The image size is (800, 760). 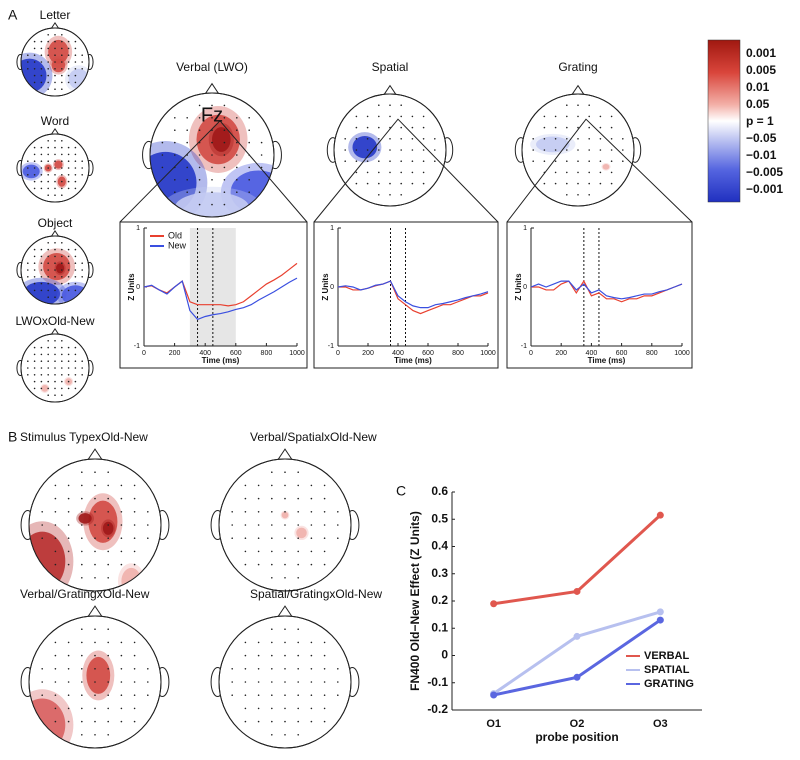 I want to click on point, so click(x=494, y=695).